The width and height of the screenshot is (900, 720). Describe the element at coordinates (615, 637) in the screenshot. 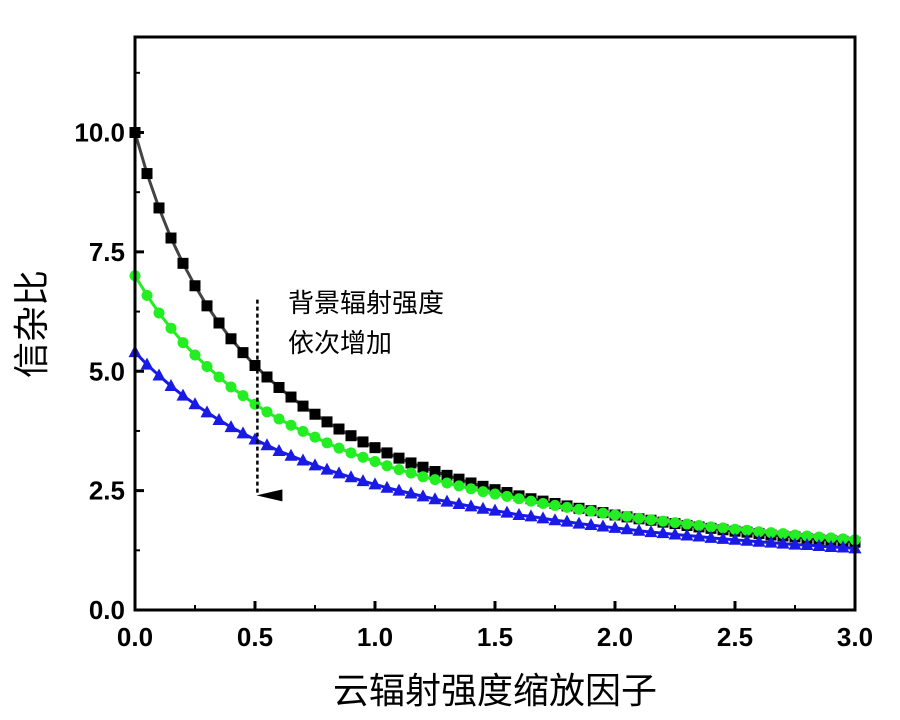

I see `x-tick-label: 2.0` at that location.